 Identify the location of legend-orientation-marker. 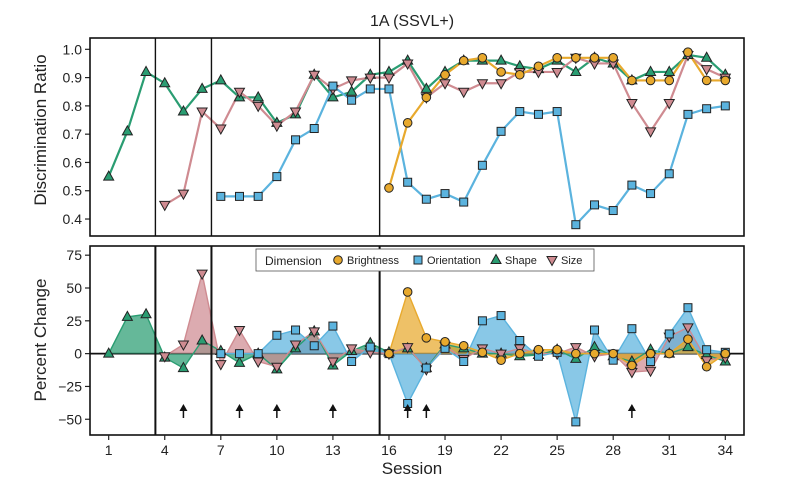
(418, 260).